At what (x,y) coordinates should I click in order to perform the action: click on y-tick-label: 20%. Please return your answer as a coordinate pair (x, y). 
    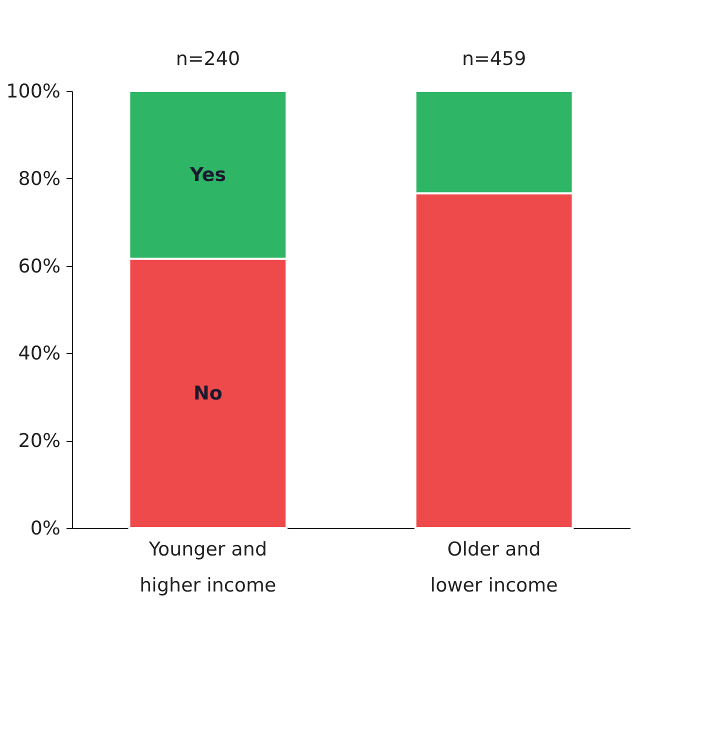
    Looking at the image, I should click on (39, 441).